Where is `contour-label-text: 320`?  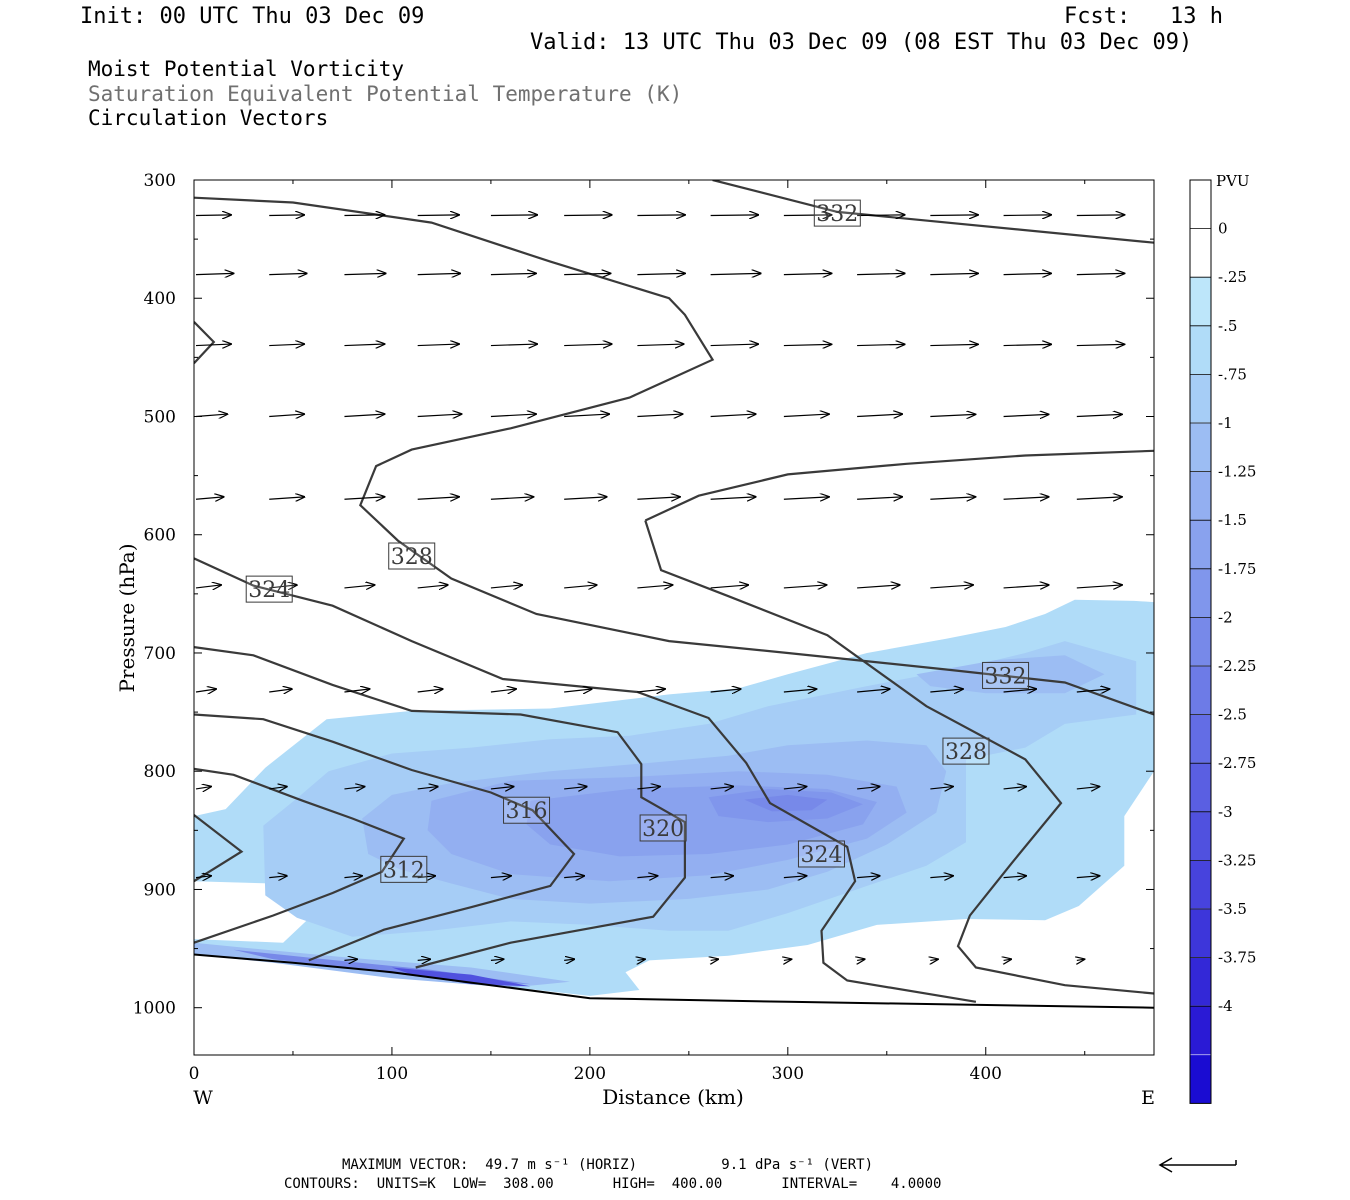
contour-label-text: 320 is located at coordinates (663, 829).